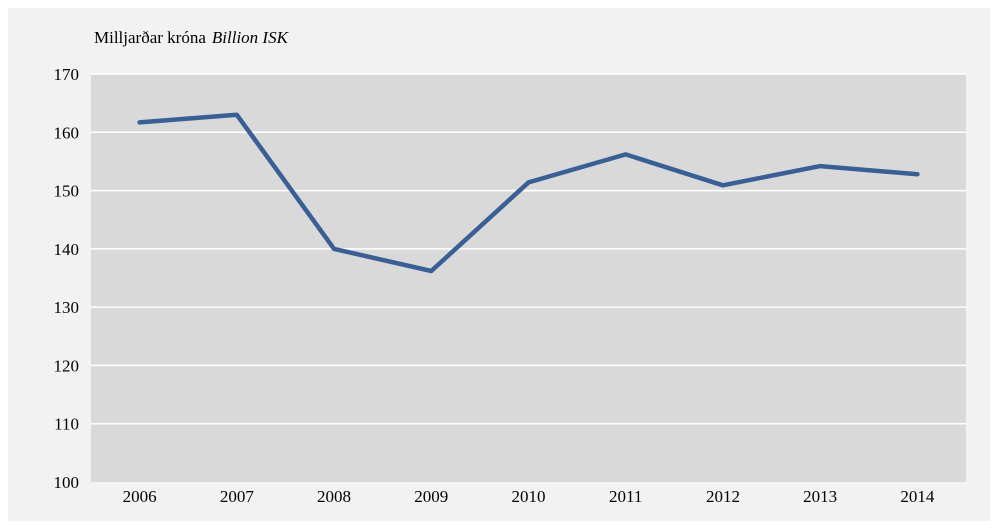 This screenshot has width=998, height=529. What do you see at coordinates (67, 74) in the screenshot?
I see `y-tick-label: 170` at bounding box center [67, 74].